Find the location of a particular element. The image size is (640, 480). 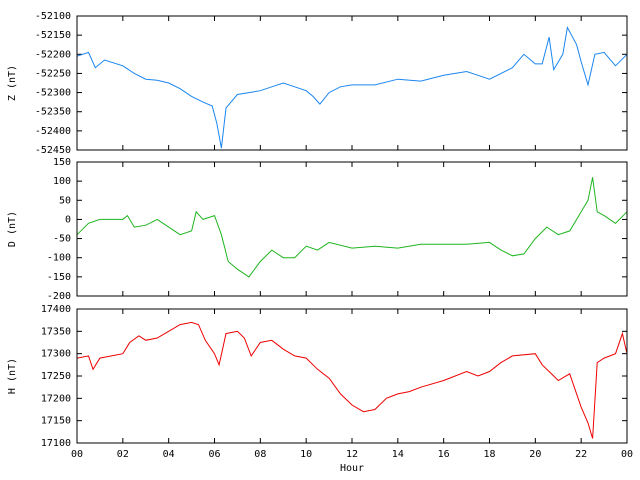

x-tick-label: 04 is located at coordinates (169, 454).